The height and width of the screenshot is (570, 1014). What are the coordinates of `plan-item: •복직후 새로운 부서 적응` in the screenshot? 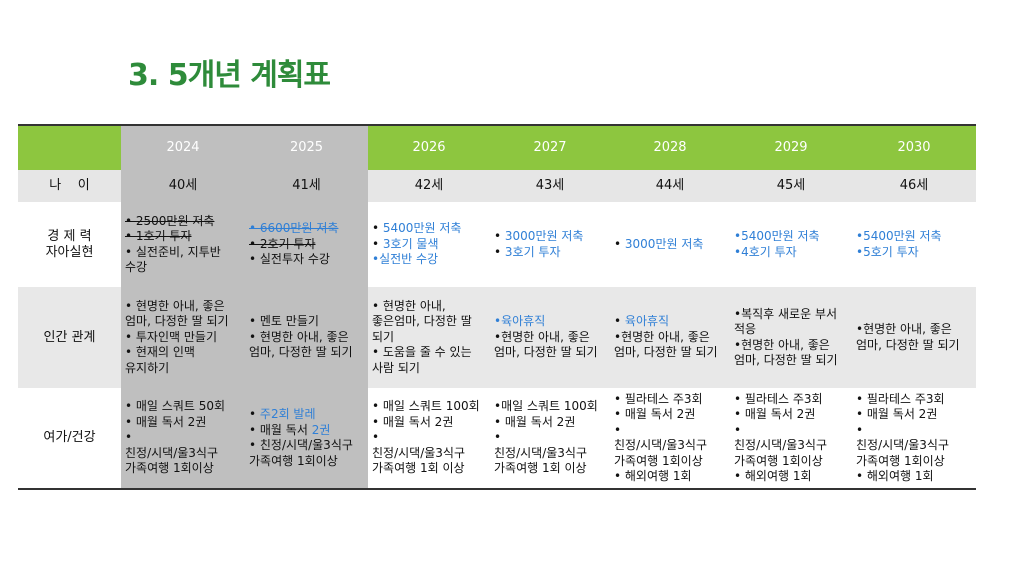 It's located at (791, 322).